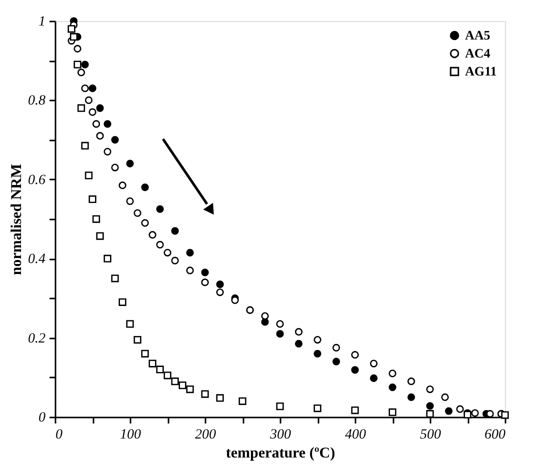 The width and height of the screenshot is (540, 468). I want to click on x-tick-label: 100, so click(130, 435).